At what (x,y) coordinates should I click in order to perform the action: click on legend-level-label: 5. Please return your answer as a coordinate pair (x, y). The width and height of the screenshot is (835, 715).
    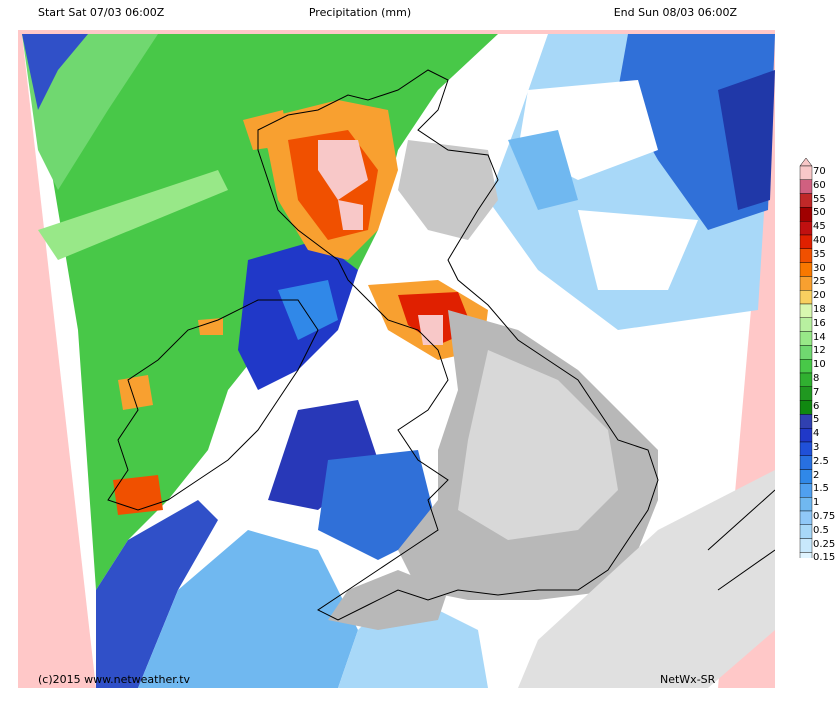
    Looking at the image, I should click on (816, 420).